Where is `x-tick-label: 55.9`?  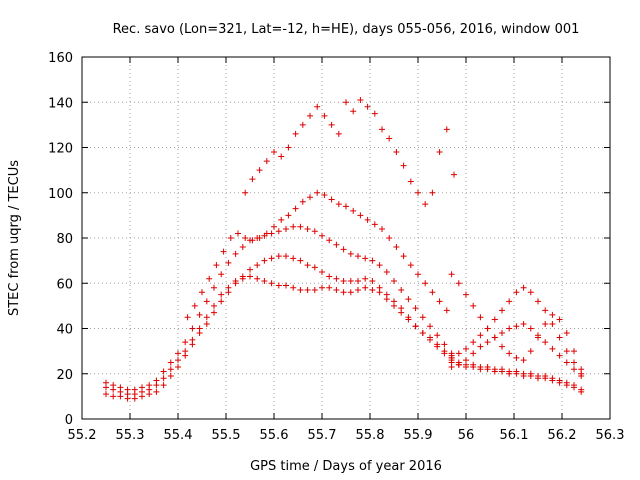
x-tick-label: 55.9 is located at coordinates (418, 435).